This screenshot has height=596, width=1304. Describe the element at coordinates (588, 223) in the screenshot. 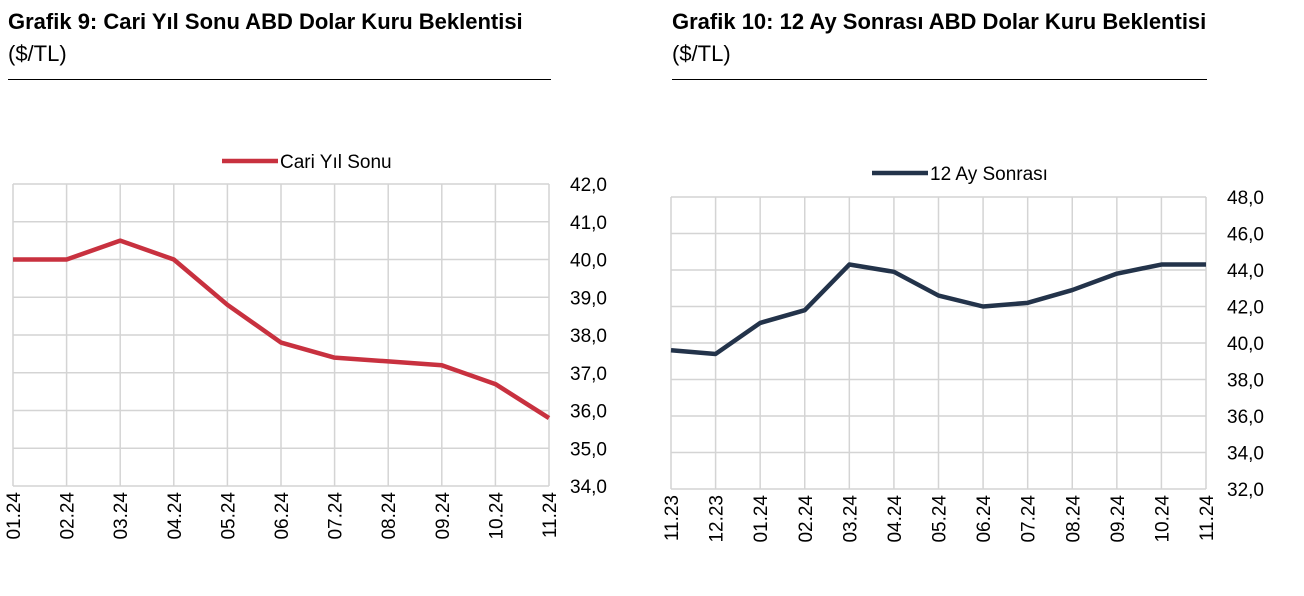

I see `y-tick-label: 41,0` at that location.